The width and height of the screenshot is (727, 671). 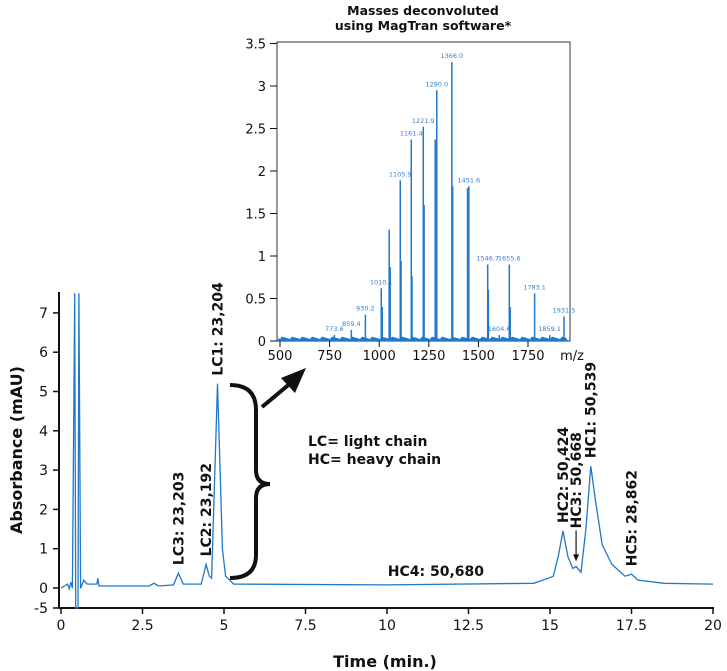 What do you see at coordinates (41, 609) in the screenshot?
I see `y-tick-label: -5` at bounding box center [41, 609].